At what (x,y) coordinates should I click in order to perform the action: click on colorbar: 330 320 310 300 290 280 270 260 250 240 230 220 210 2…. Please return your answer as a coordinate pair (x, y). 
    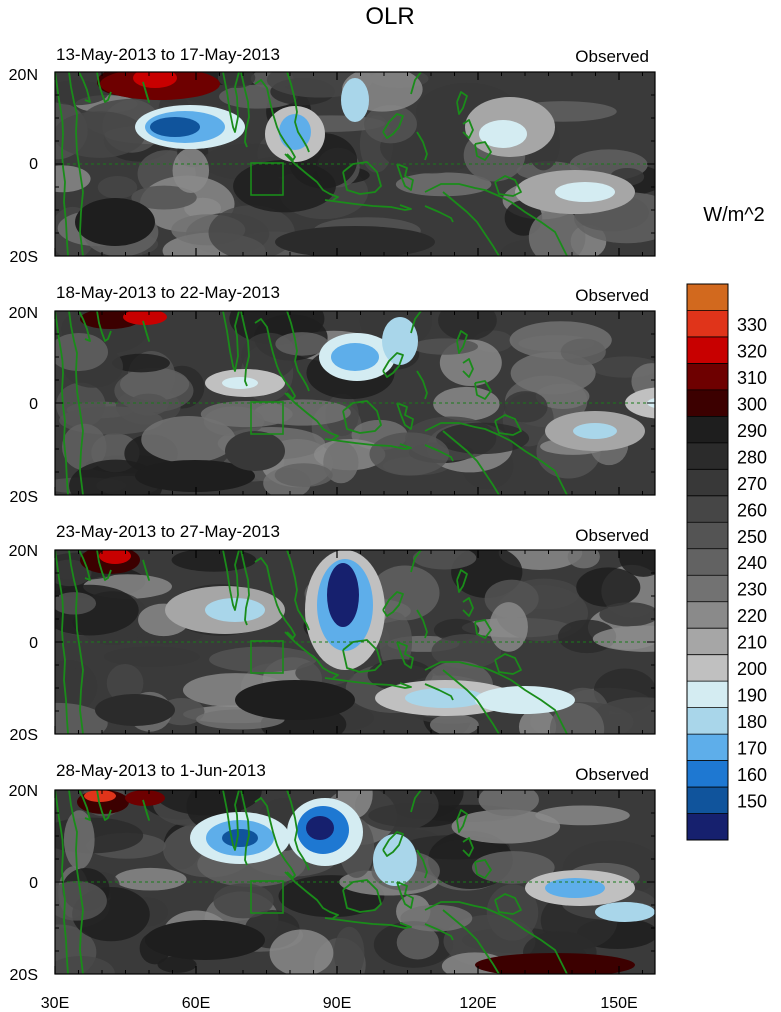
    Looking at the image, I should click on (726, 562).